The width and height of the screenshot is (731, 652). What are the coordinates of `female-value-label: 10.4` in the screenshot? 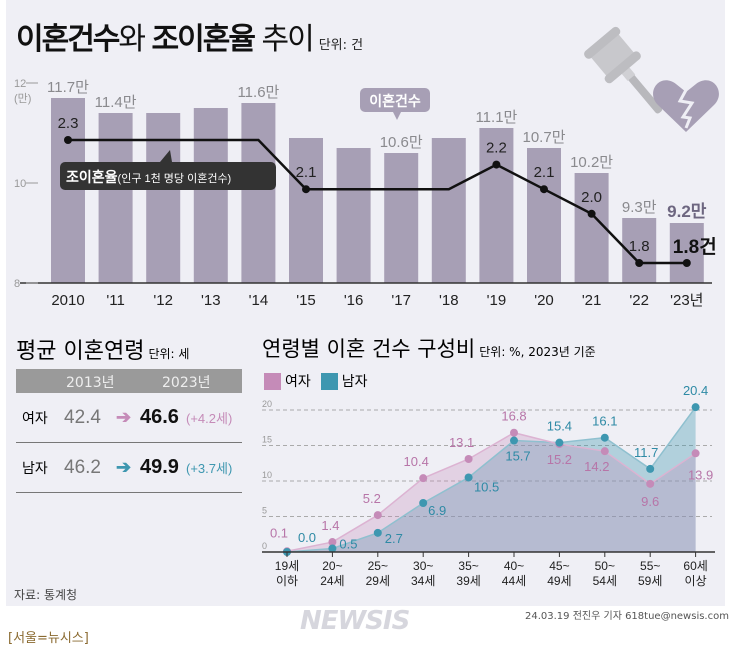 It's located at (416, 461).